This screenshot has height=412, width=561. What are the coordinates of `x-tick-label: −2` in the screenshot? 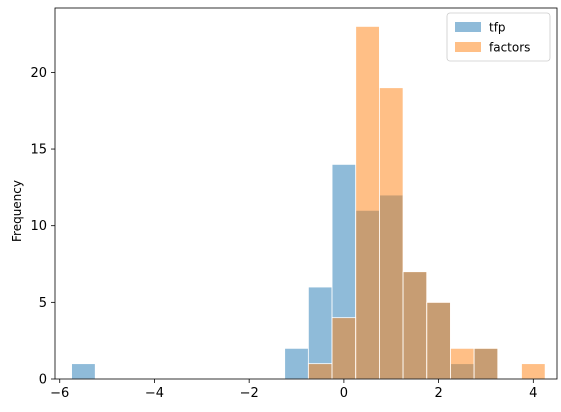 It's located at (249, 393).